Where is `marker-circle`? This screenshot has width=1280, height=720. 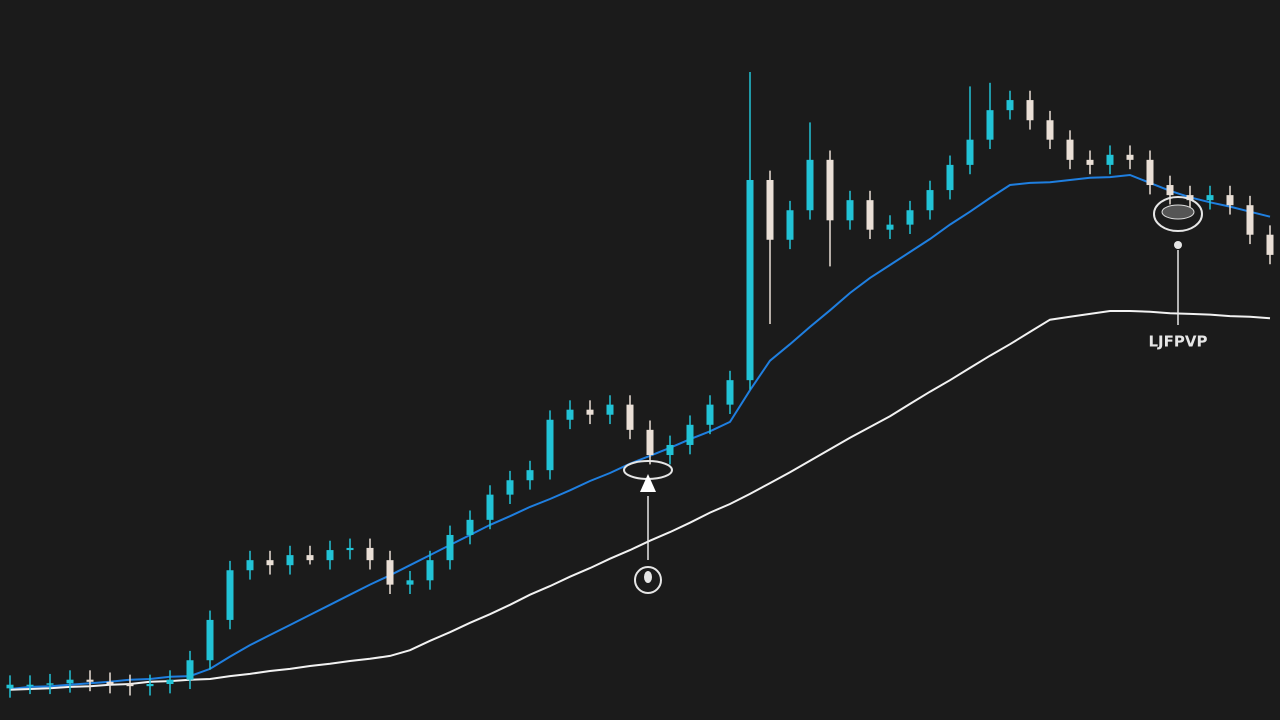
marker-circle is located at coordinates (648, 580).